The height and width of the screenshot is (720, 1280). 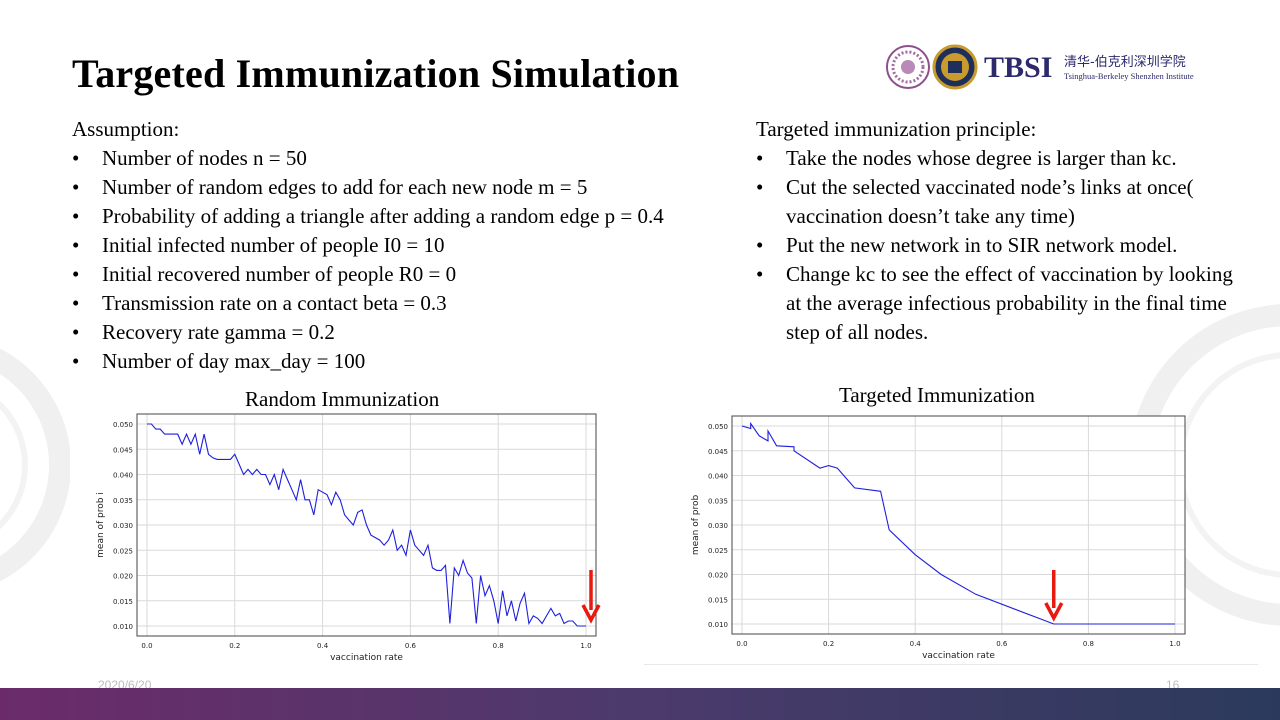 What do you see at coordinates (101, 525) in the screenshot?
I see `y-axis-label: mean of prob i` at bounding box center [101, 525].